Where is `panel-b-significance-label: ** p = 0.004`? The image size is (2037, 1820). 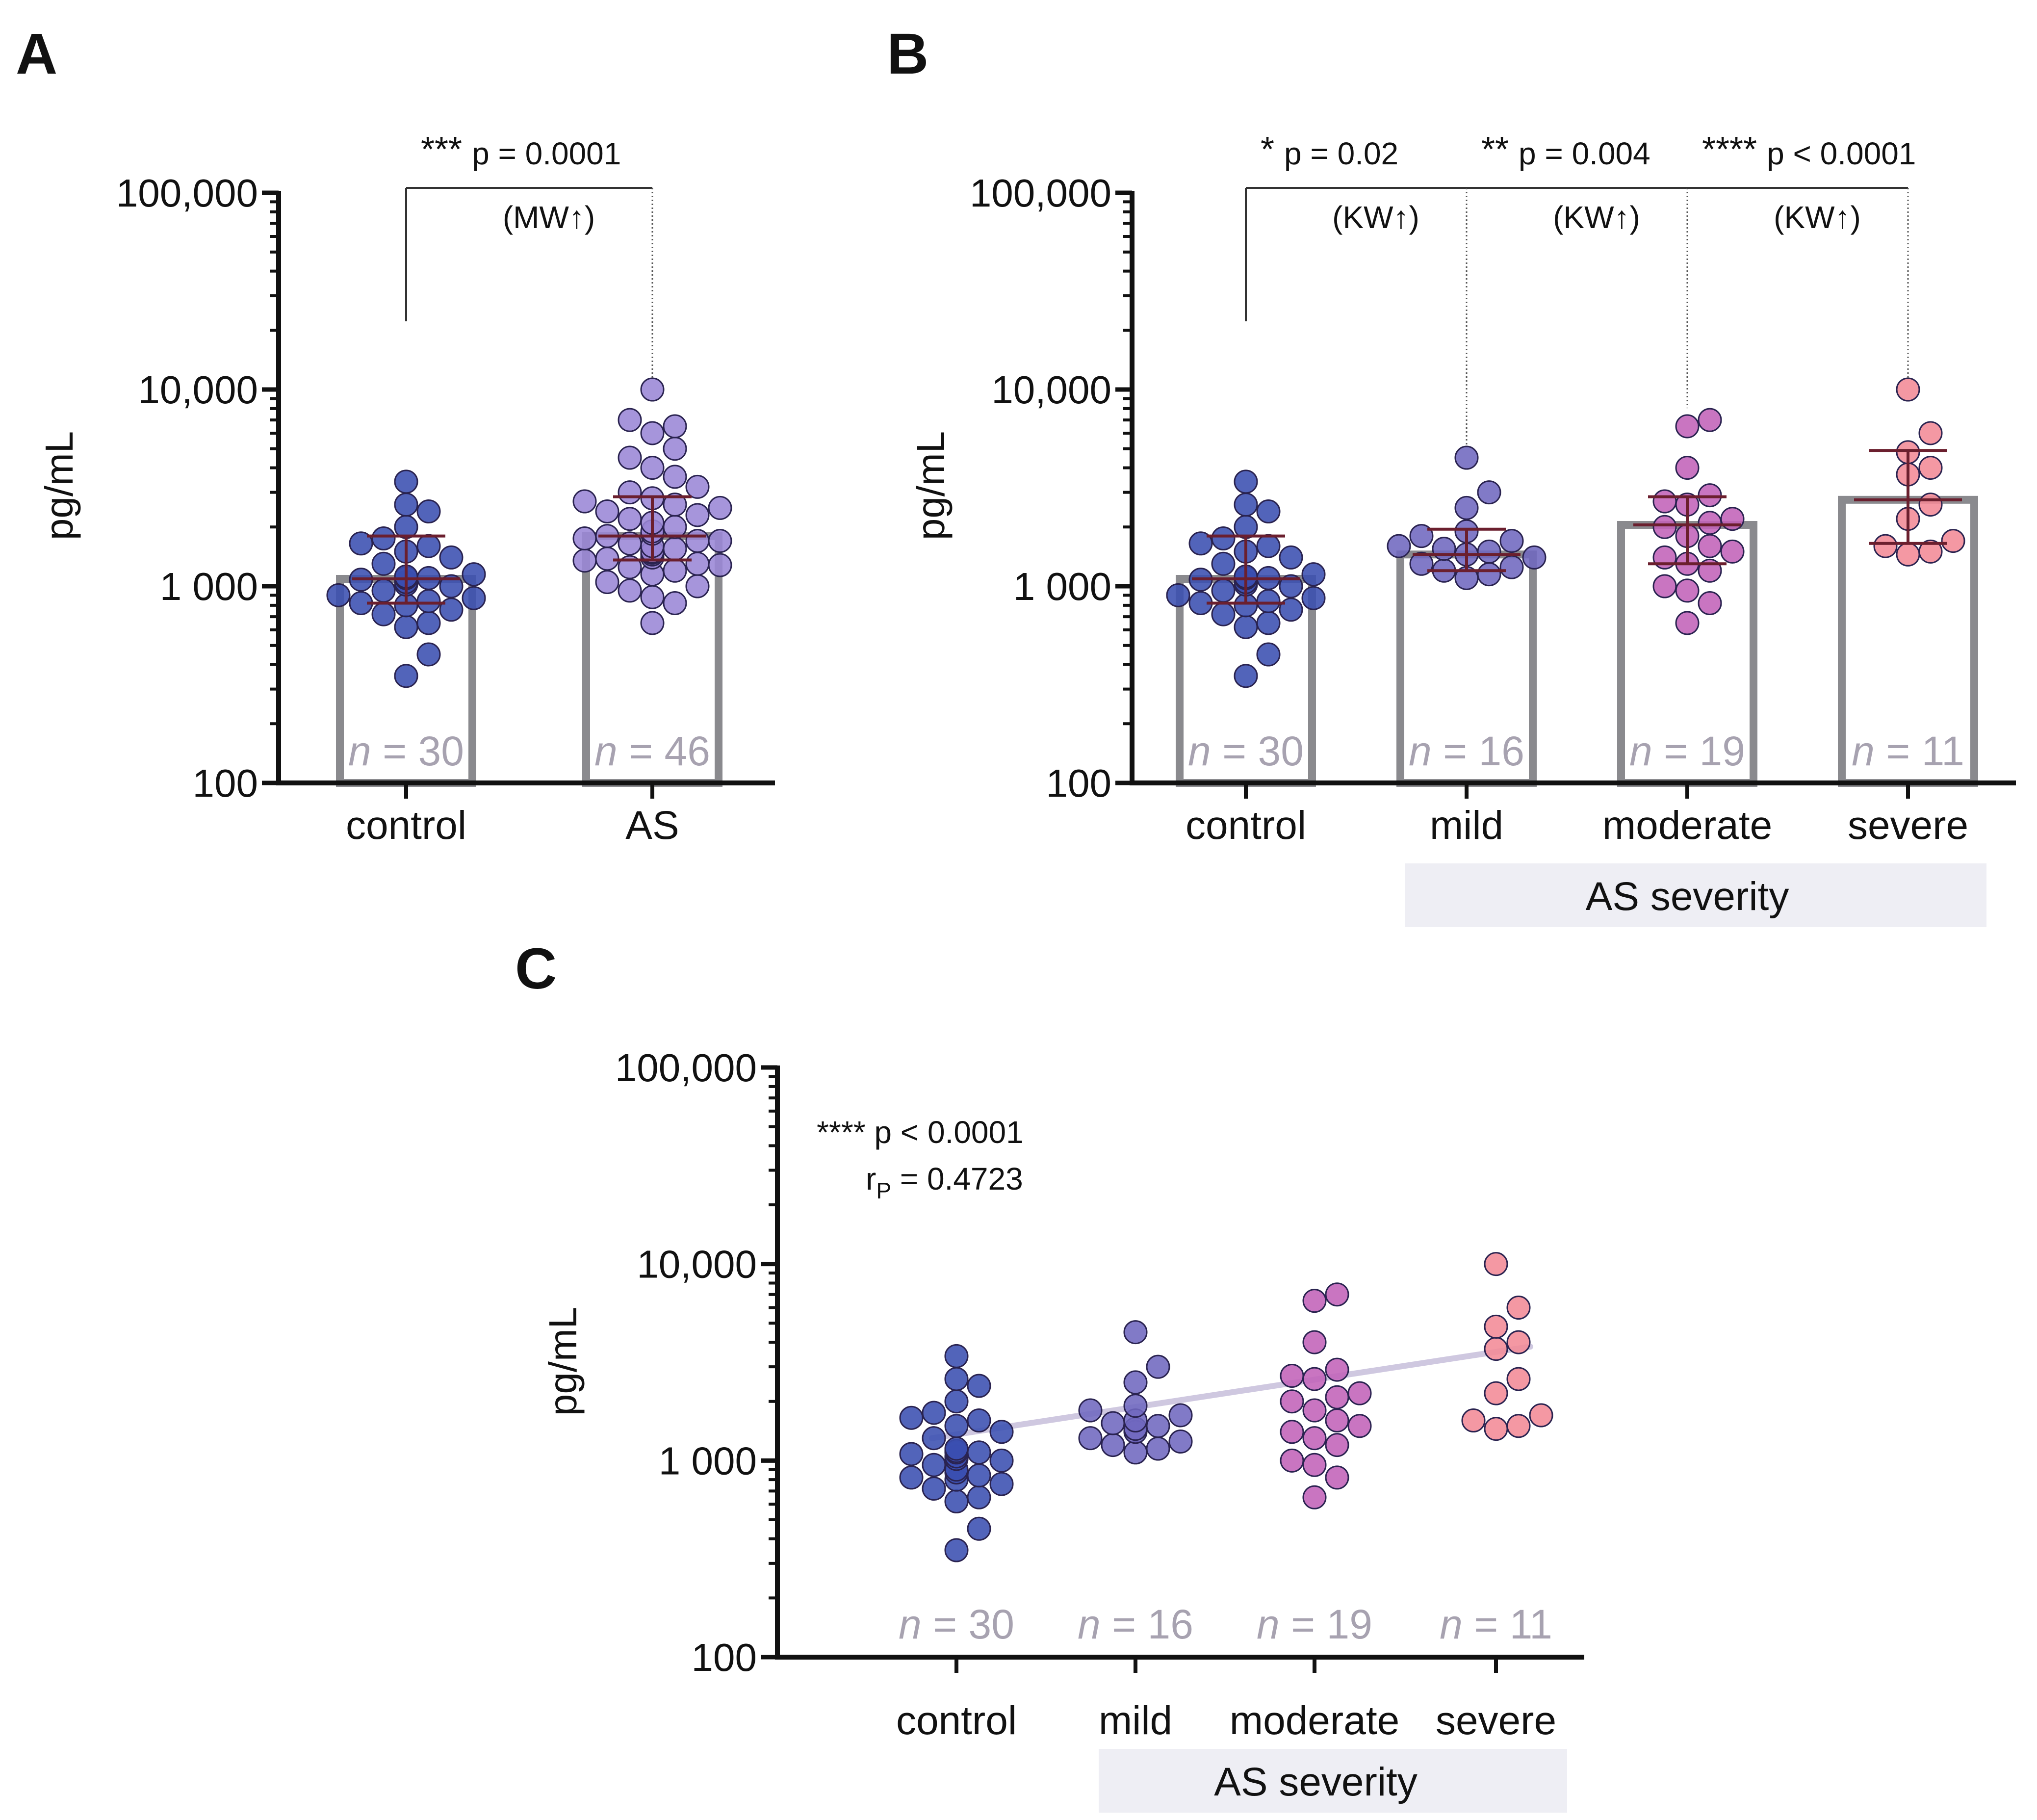 panel-b-significance-label: ** p = 0.004 is located at coordinates (1565, 150).